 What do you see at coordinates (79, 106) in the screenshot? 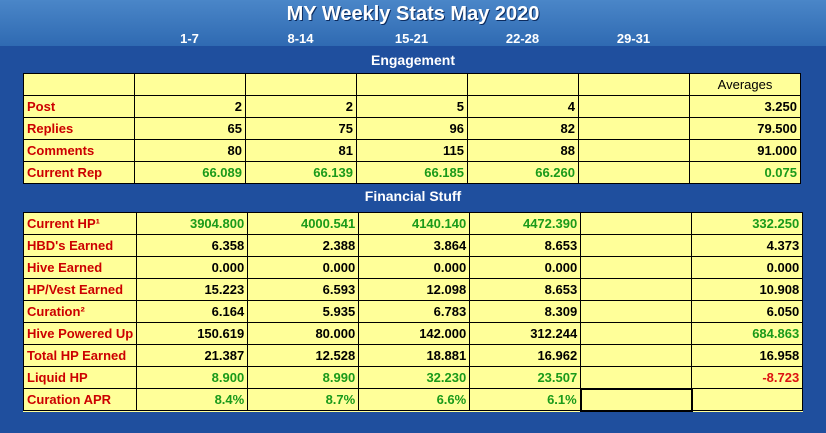
I see `row-label: Post` at bounding box center [79, 106].